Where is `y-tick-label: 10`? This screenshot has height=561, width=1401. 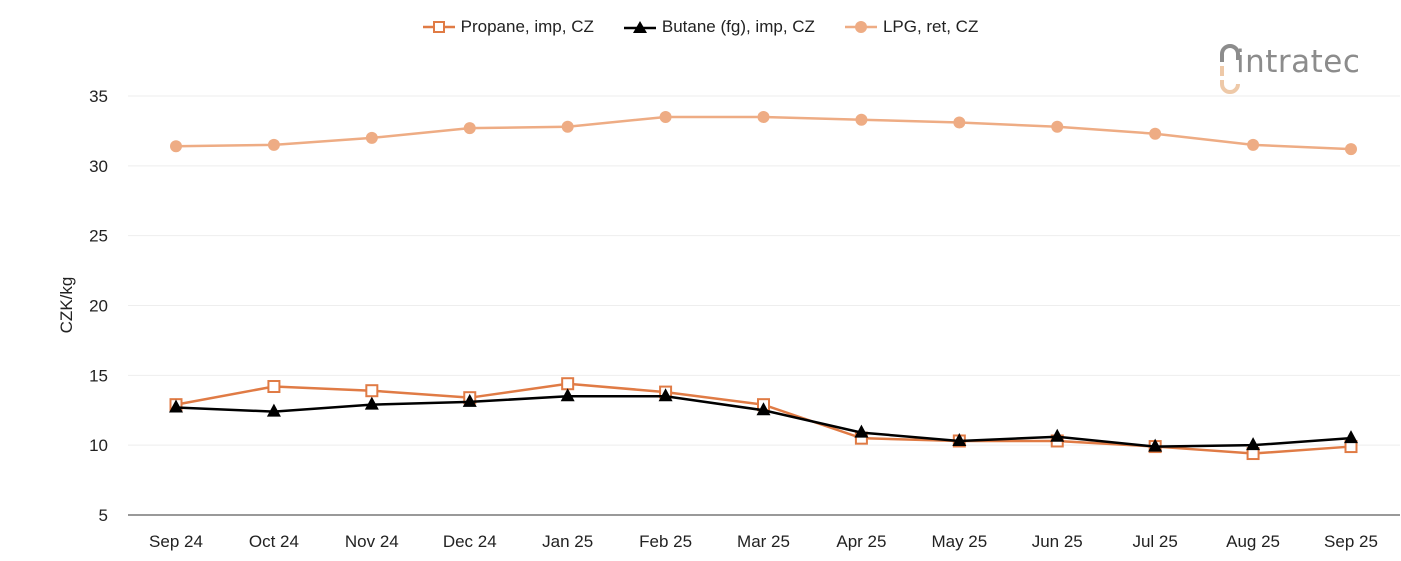
y-tick-label: 10 is located at coordinates (98, 445).